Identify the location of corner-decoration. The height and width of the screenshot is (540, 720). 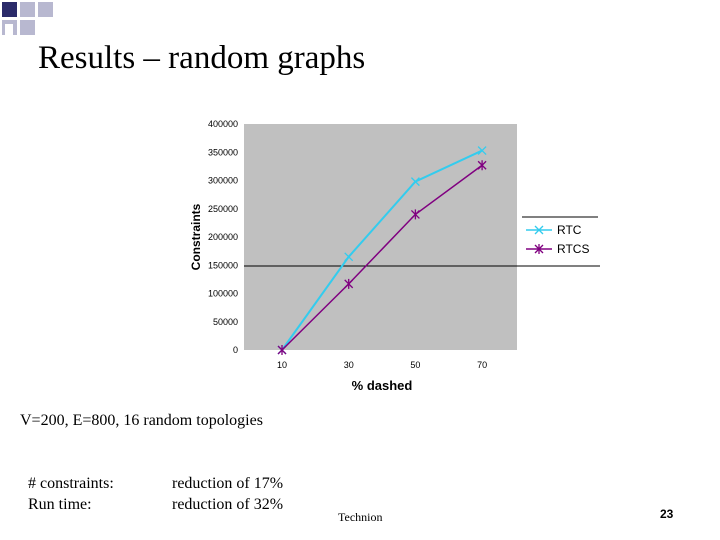
(27, 19).